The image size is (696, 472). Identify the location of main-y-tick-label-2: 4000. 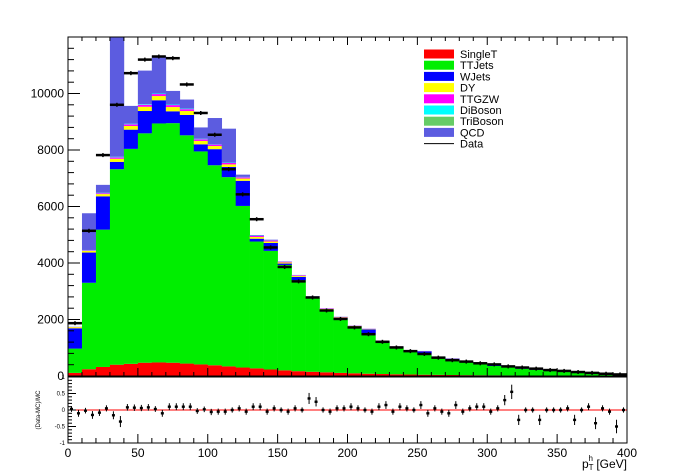
(50, 263).